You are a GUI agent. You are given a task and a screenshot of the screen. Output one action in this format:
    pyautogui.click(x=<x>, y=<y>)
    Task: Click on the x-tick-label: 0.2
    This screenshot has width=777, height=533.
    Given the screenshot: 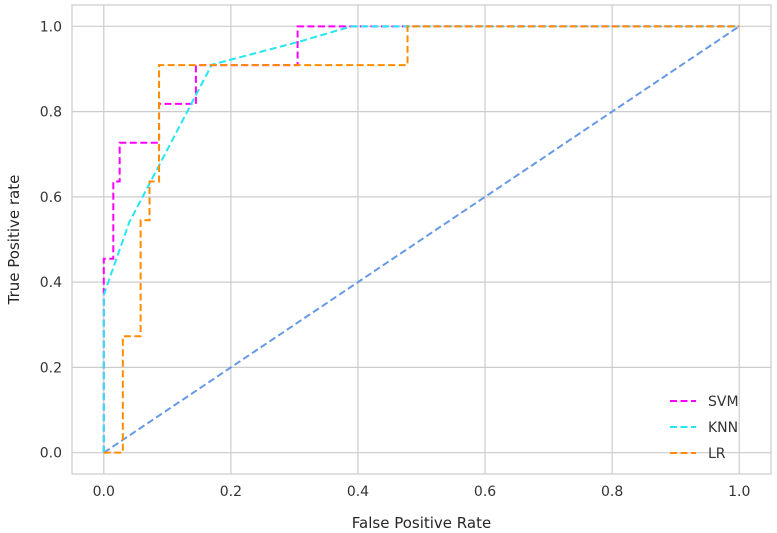 What is the action you would take?
    pyautogui.click(x=231, y=492)
    